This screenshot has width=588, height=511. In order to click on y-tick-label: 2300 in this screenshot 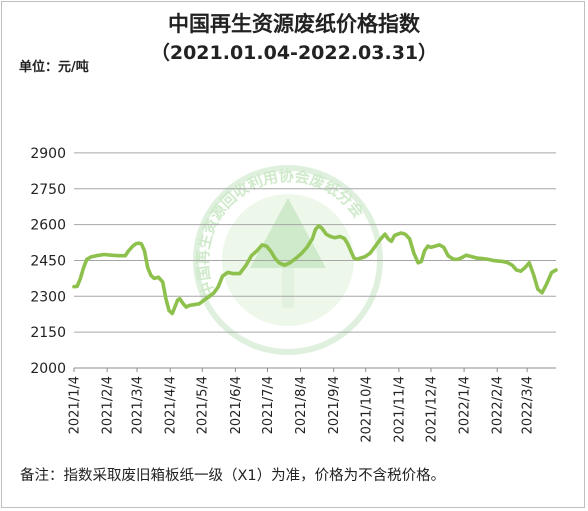, I will do `click(48, 297)`.